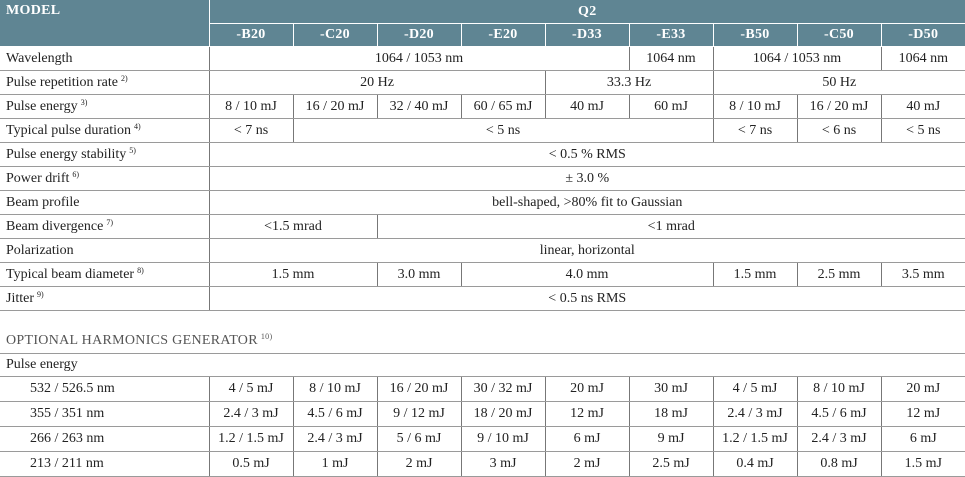 Image resolution: width=965 pixels, height=477 pixels. Describe the element at coordinates (670, 35) in the screenshot. I see `variant-header: -E33` at that location.